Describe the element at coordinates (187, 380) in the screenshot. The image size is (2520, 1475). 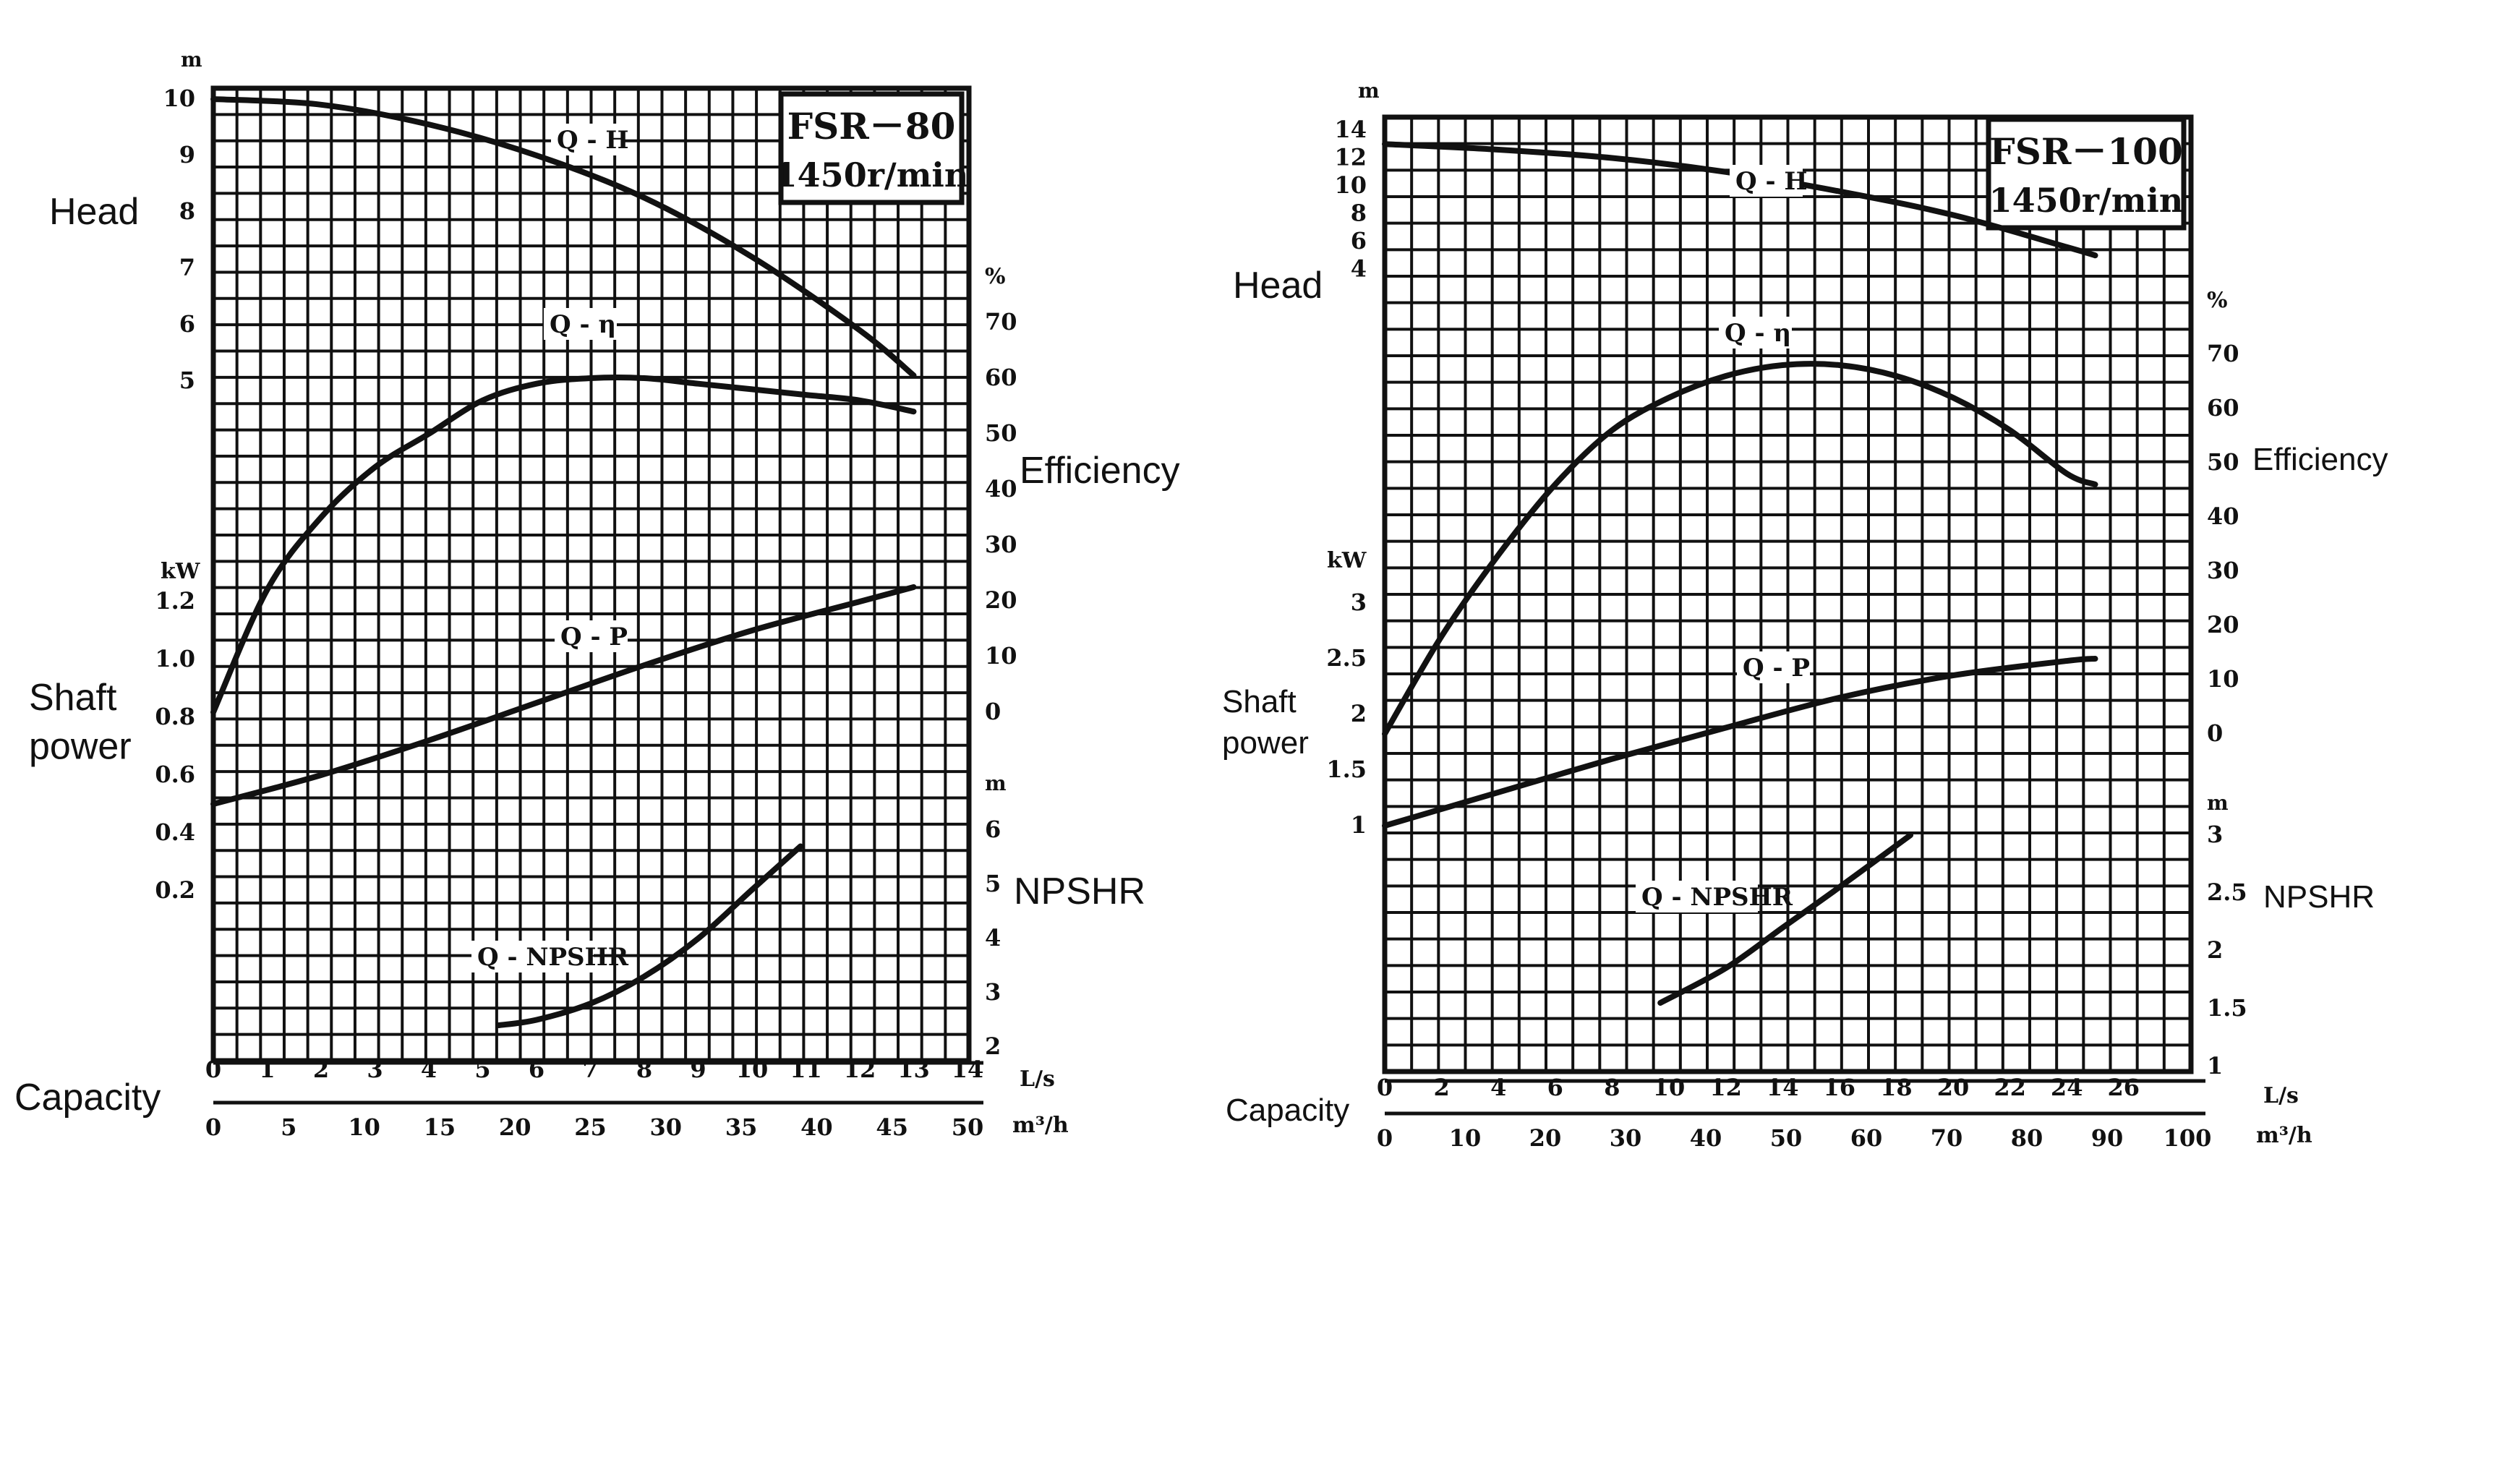
I see `head-tick-label: 5` at that location.